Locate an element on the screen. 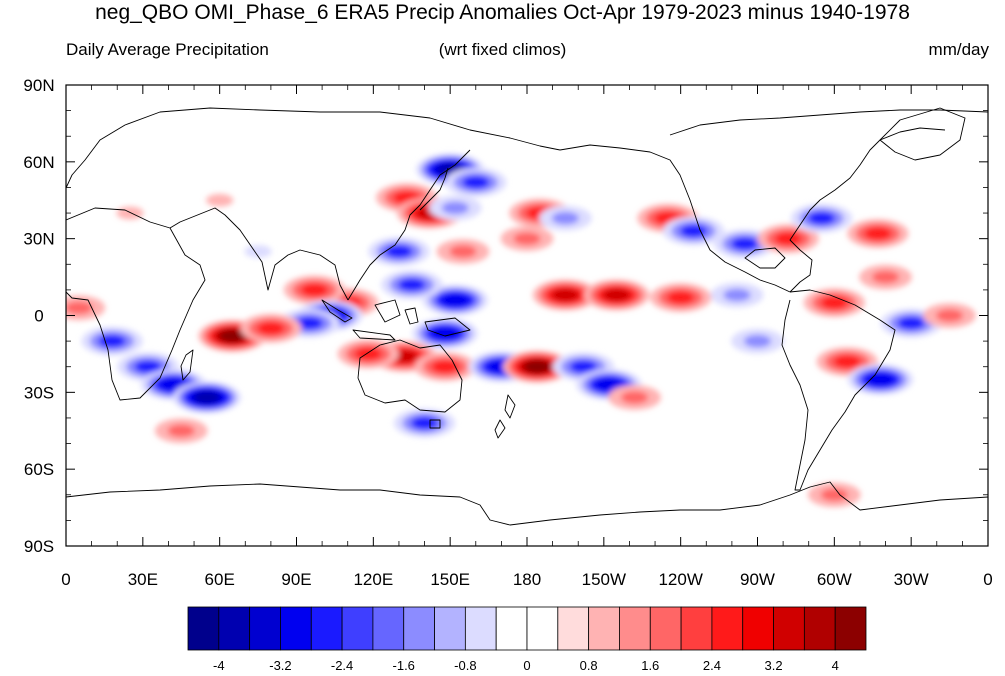 Image resolution: width=1005 pixels, height=676 pixels. colorbar-label: 0.8 is located at coordinates (589, 665).